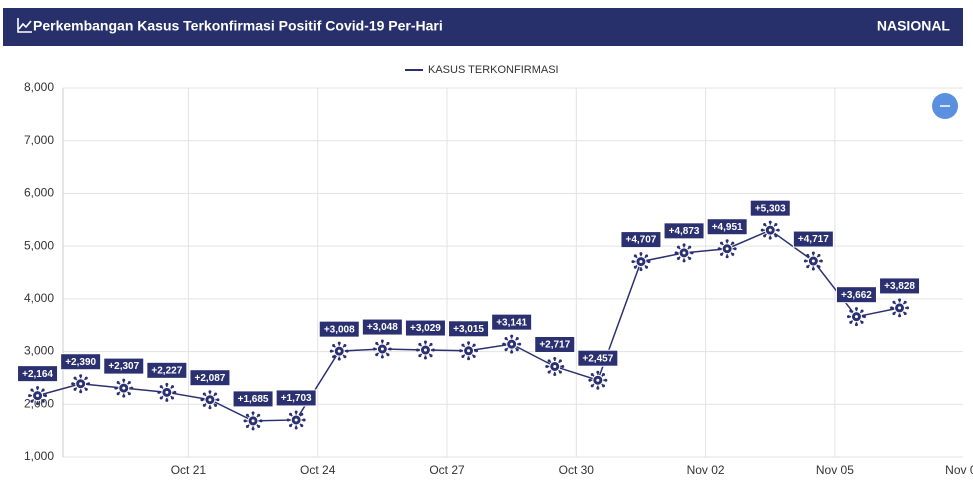 Image resolution: width=973 pixels, height=491 pixels. I want to click on value-label: +3,141, so click(511, 322).